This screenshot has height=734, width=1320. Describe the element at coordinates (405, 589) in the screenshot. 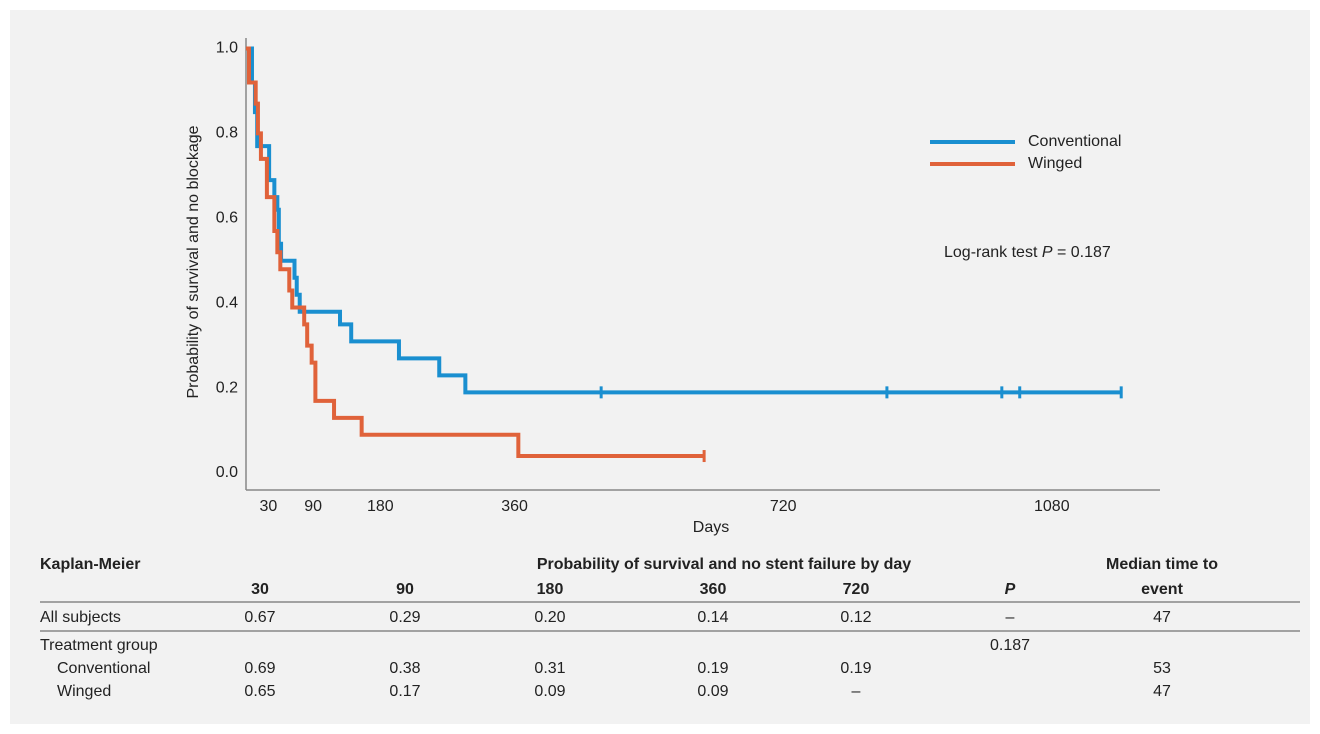

I see `table-column-header: 90` at that location.